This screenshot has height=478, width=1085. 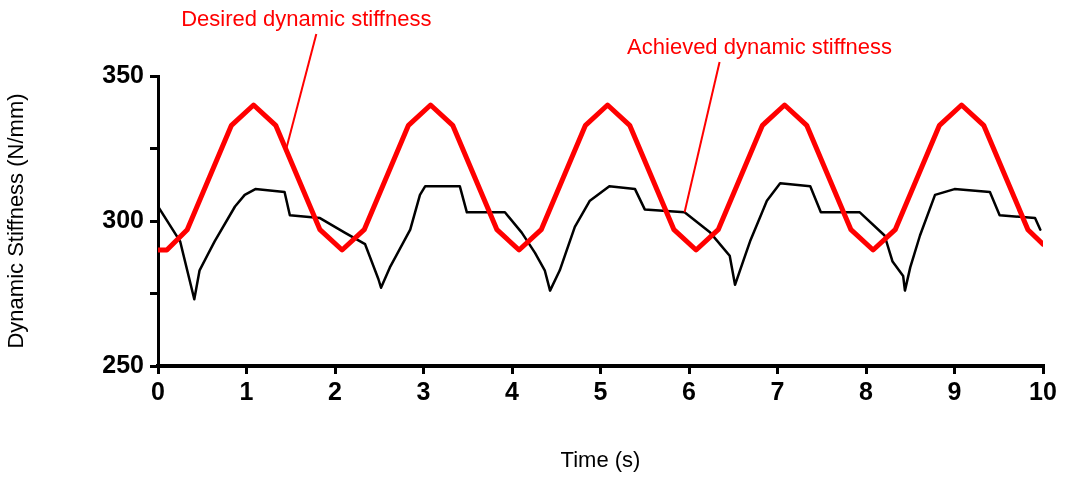 What do you see at coordinates (423, 390) in the screenshot?
I see `x-tick-label: 3` at bounding box center [423, 390].